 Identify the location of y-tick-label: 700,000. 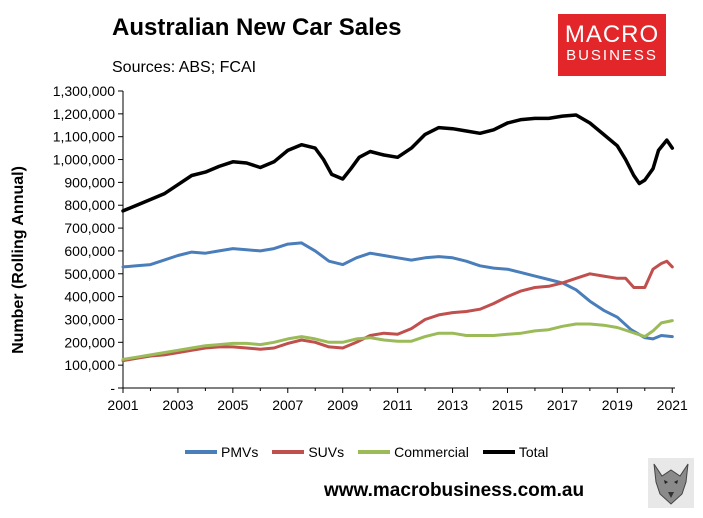
(89, 228).